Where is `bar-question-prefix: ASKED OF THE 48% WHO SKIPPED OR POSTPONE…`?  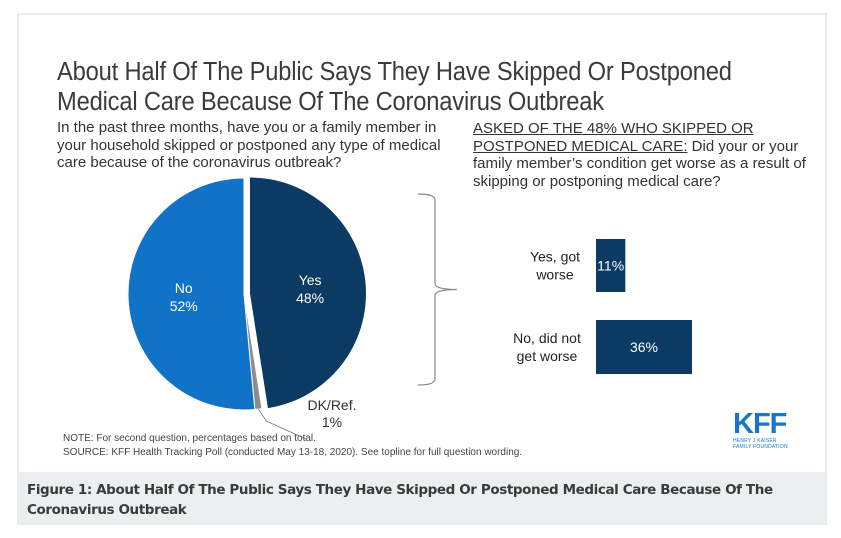 bar-question-prefix: ASKED OF THE 48% WHO SKIPPED OR POSTPONE… is located at coordinates (613, 137).